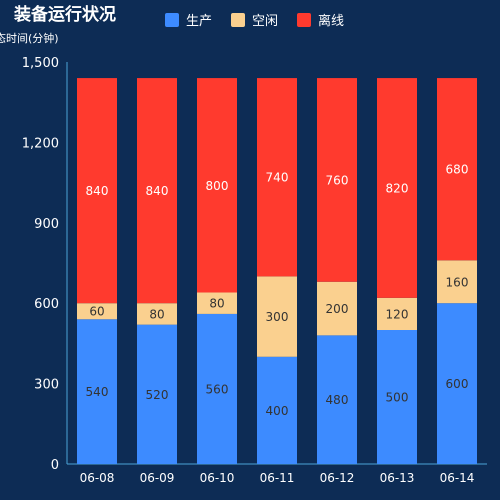 This screenshot has width=500, height=500. What do you see at coordinates (46, 385) in the screenshot?
I see `y-tick-label: 300` at bounding box center [46, 385].